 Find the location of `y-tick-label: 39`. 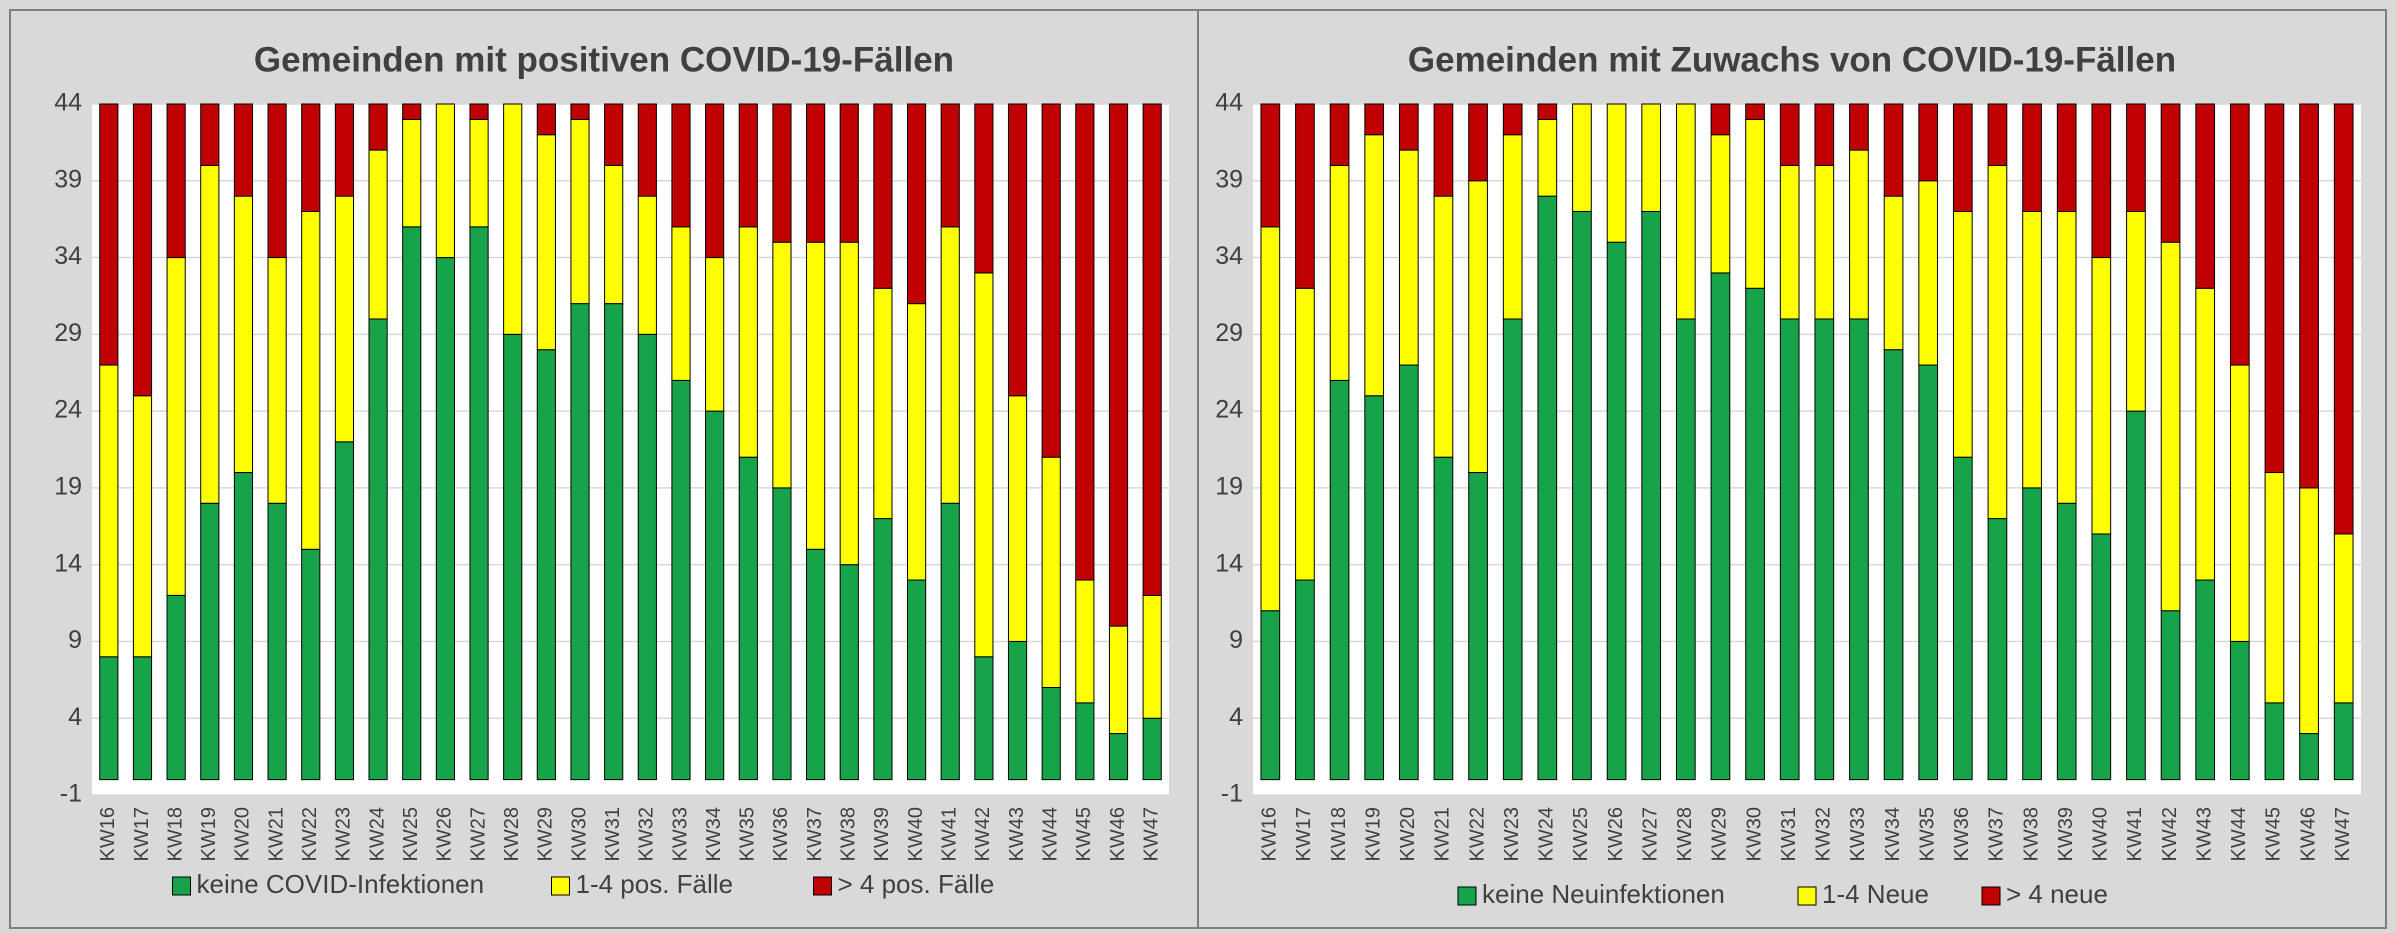

y-tick-label: 39 is located at coordinates (68, 179).